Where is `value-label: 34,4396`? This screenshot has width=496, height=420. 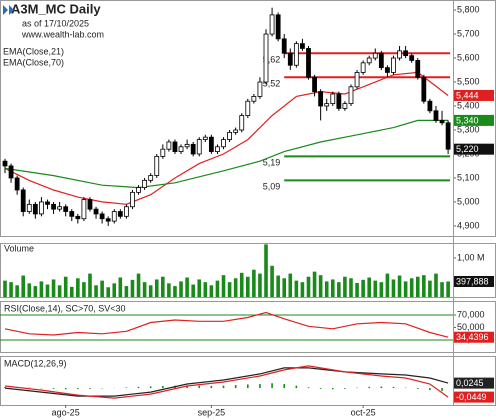
value-label: 34,4396 is located at coordinates (472, 337).